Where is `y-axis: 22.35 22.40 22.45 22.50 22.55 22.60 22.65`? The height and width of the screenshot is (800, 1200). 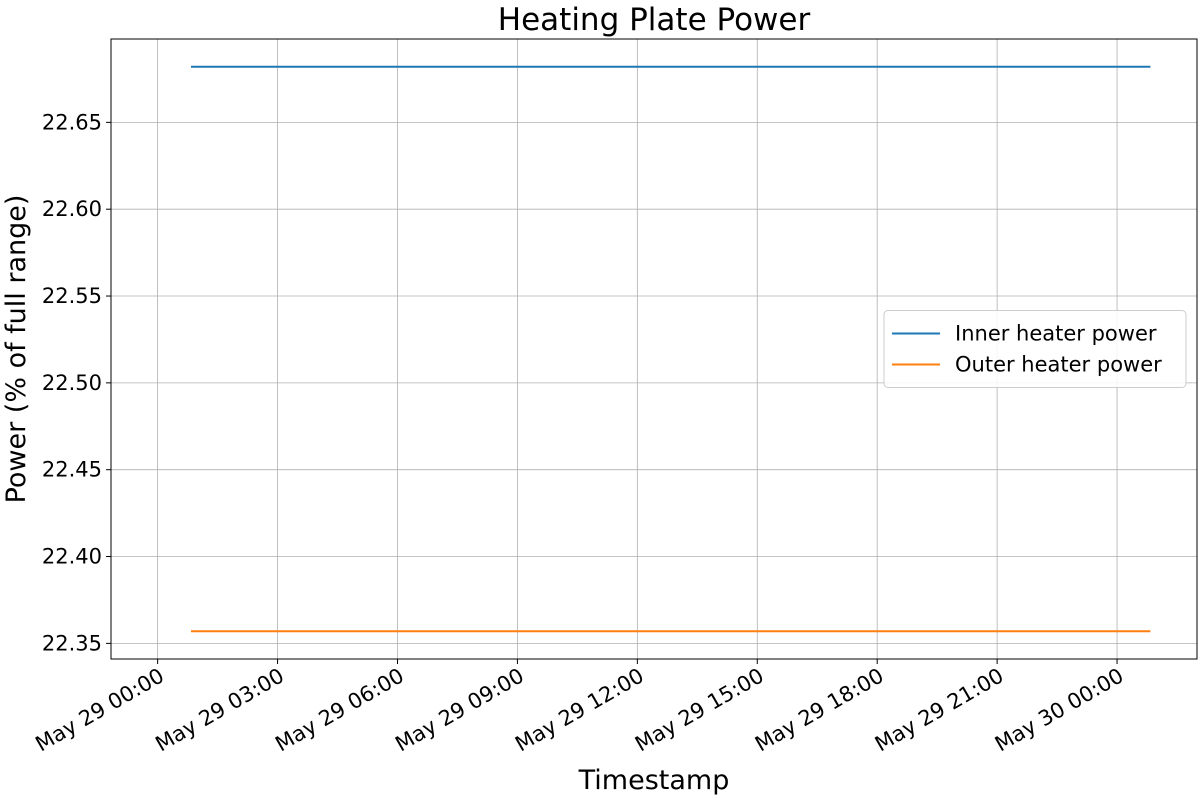
y-axis: 22.35 22.40 22.45 22.50 22.55 22.60 22.65 is located at coordinates (76, 382).